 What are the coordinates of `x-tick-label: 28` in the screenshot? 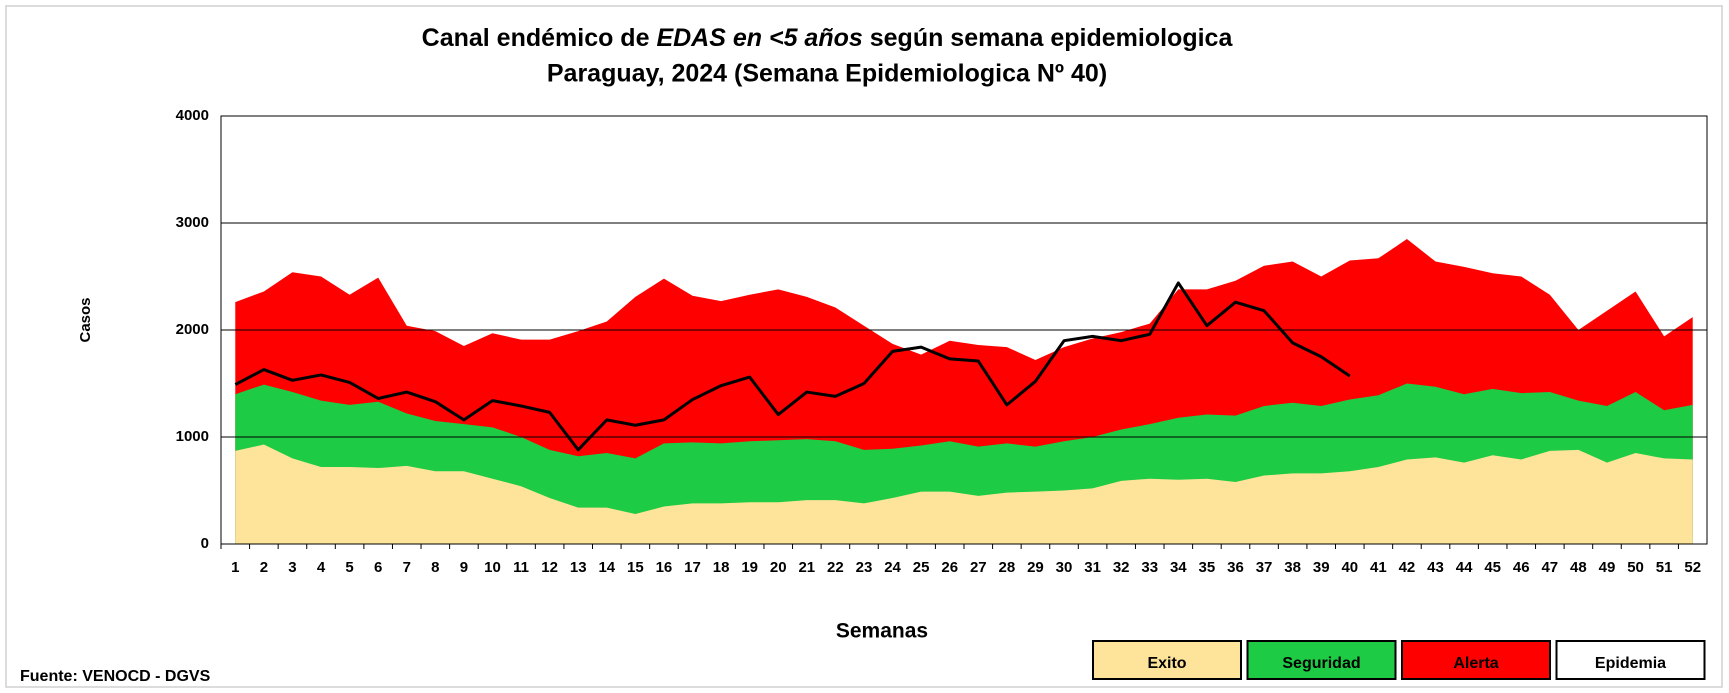 It's located at (1007, 567).